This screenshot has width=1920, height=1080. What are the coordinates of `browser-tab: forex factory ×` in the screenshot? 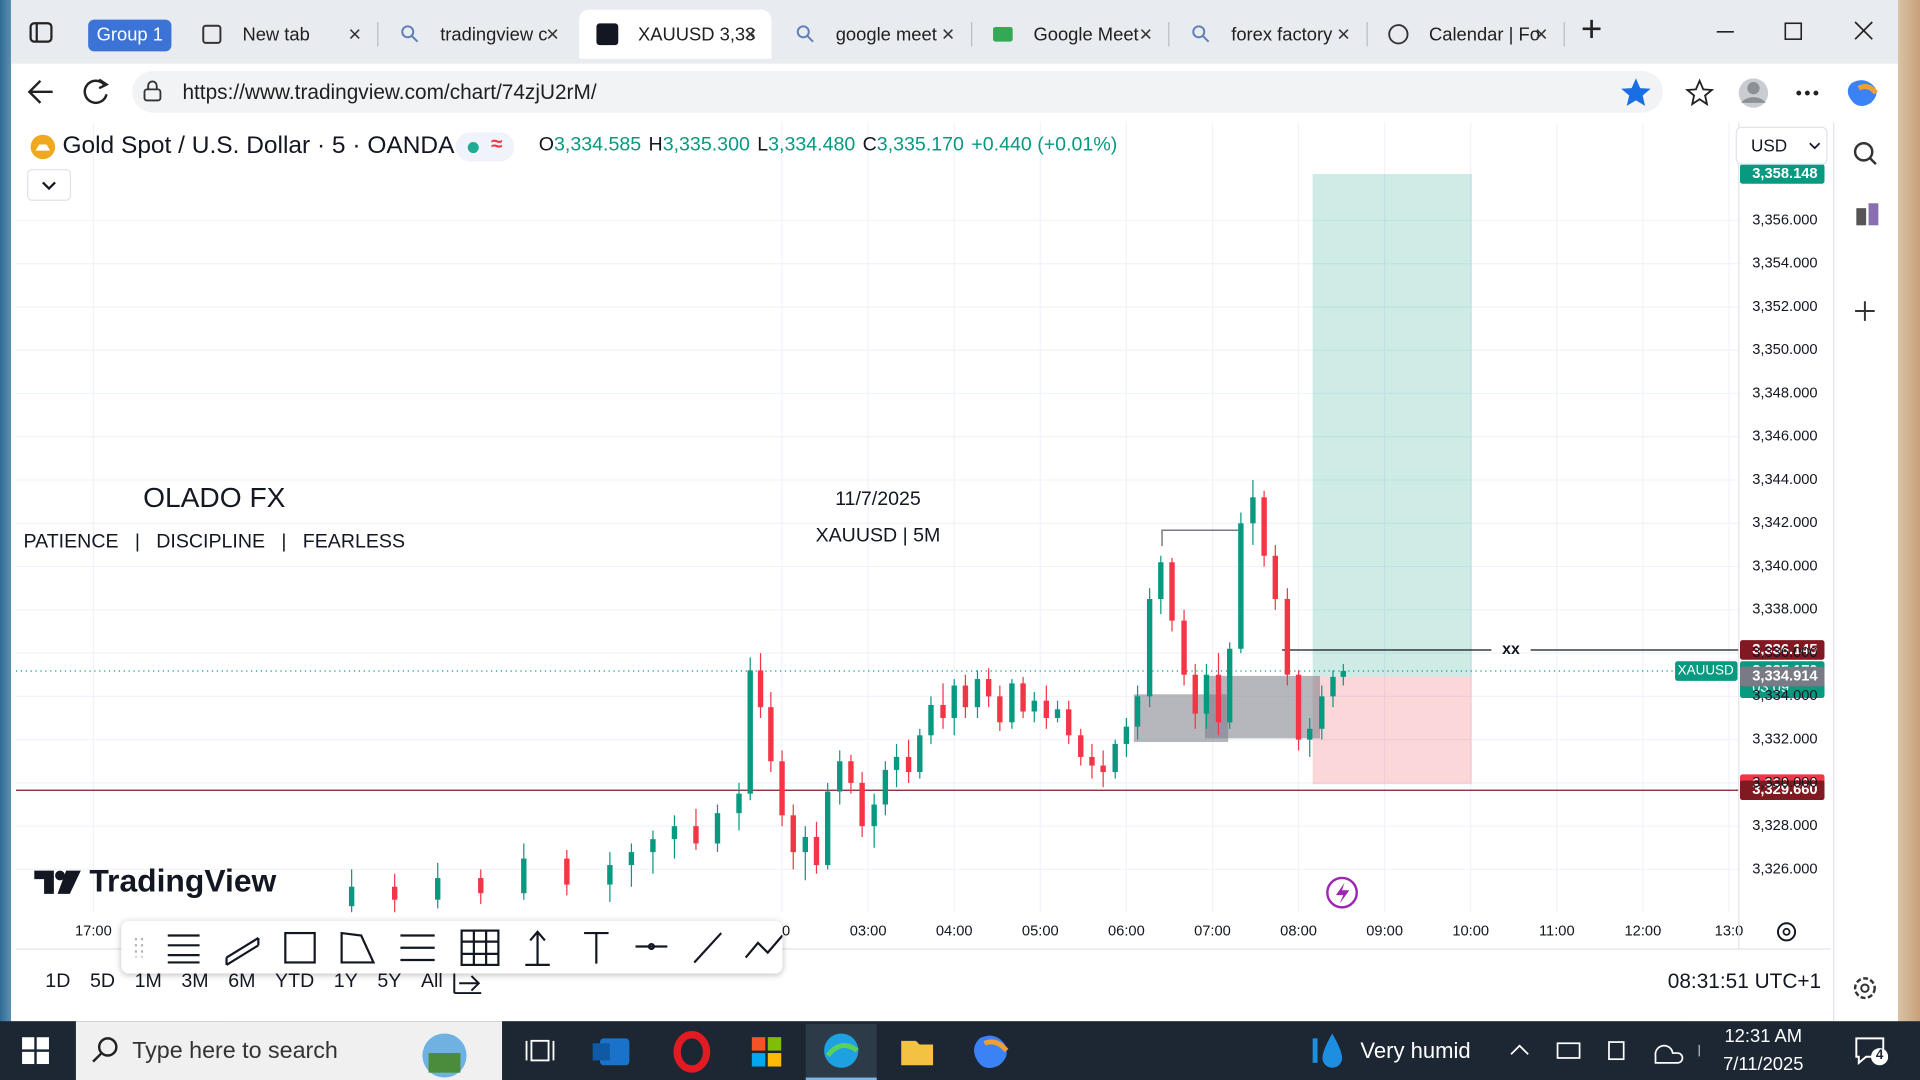 It's located at (1268, 34).